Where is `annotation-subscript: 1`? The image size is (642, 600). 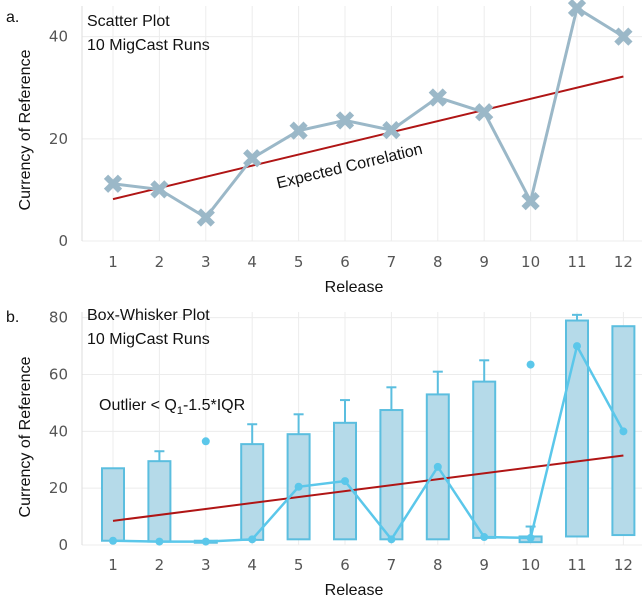
annotation-subscript: 1 is located at coordinates (180, 411).